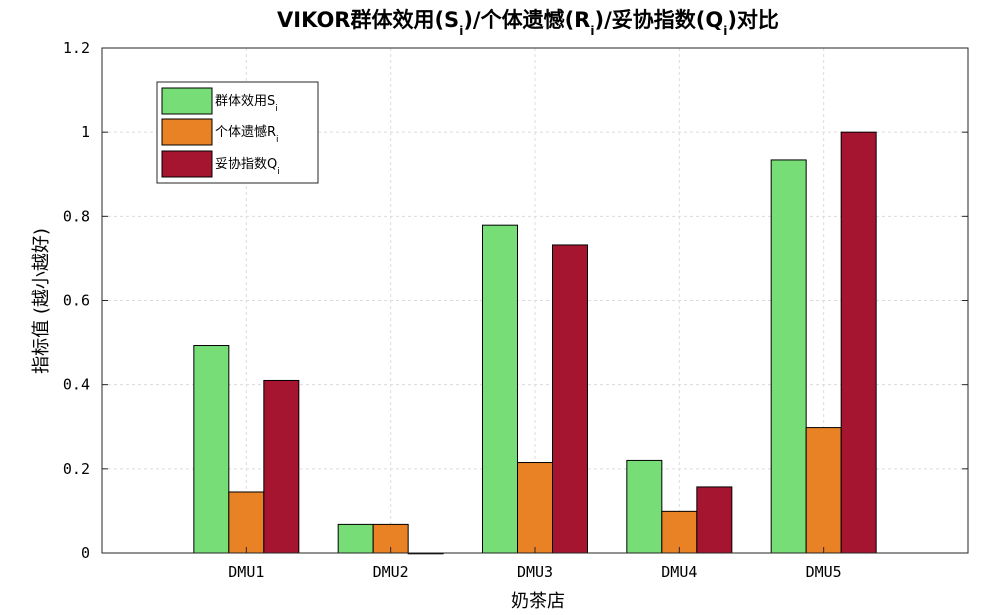 Image resolution: width=985 pixels, height=615 pixels. What do you see at coordinates (538, 601) in the screenshot?
I see `x-axis-label: 奶茶店` at bounding box center [538, 601].